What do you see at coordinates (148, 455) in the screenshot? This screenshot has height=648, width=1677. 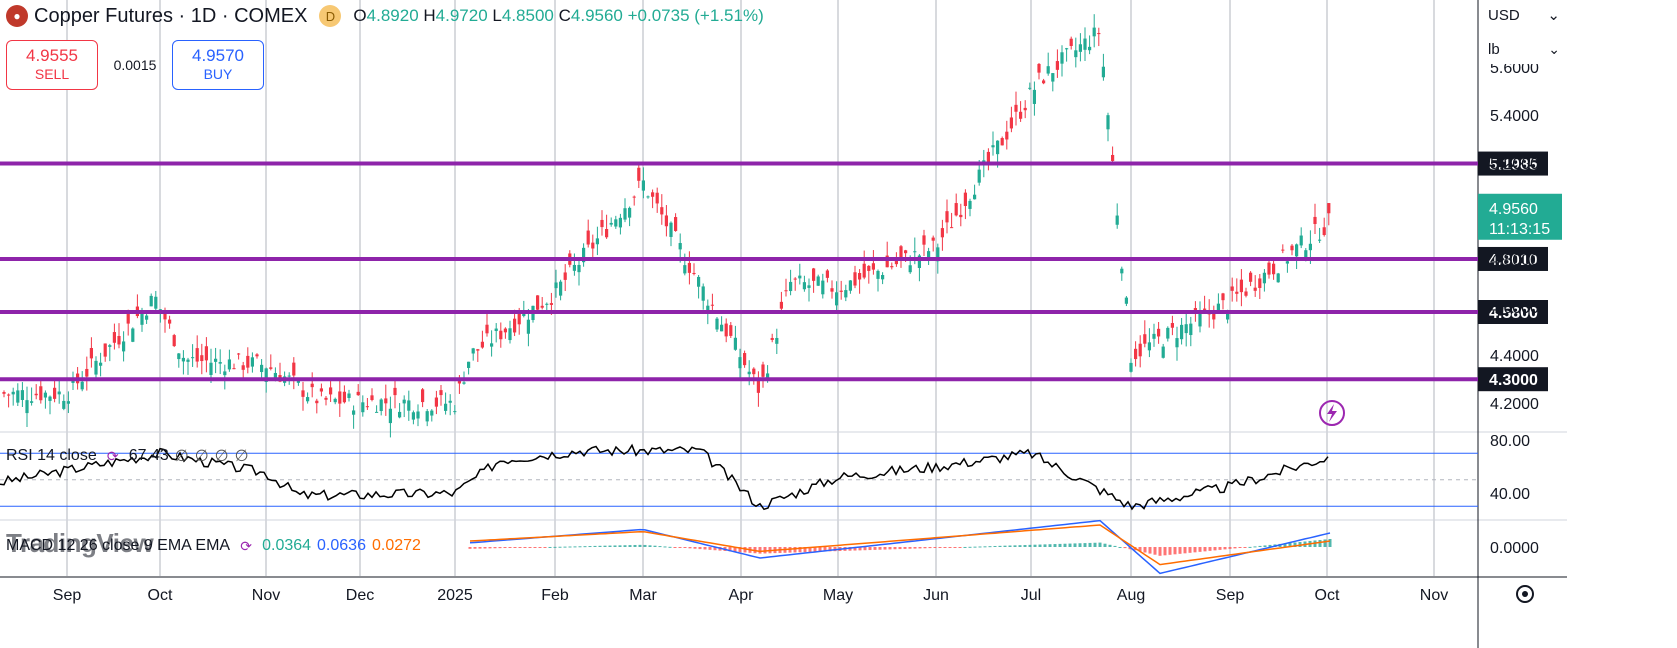 I see `rsi-value: 67.43` at bounding box center [148, 455].